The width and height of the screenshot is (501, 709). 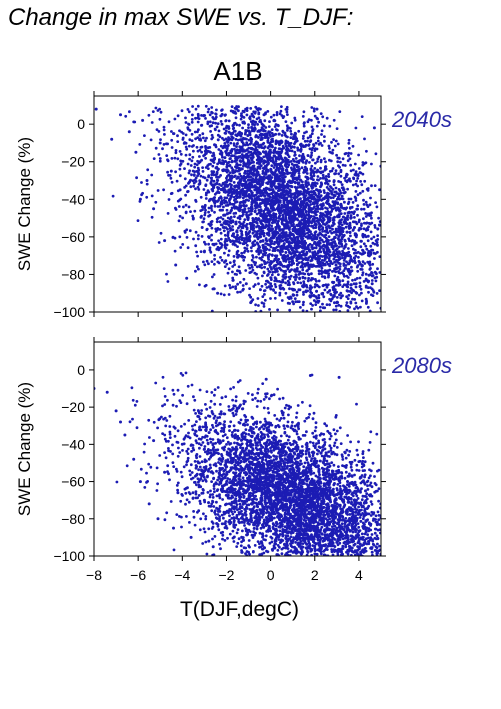 I want to click on figure-title: Change in max SWE vs. T_DJF:, so click(x=181, y=17).